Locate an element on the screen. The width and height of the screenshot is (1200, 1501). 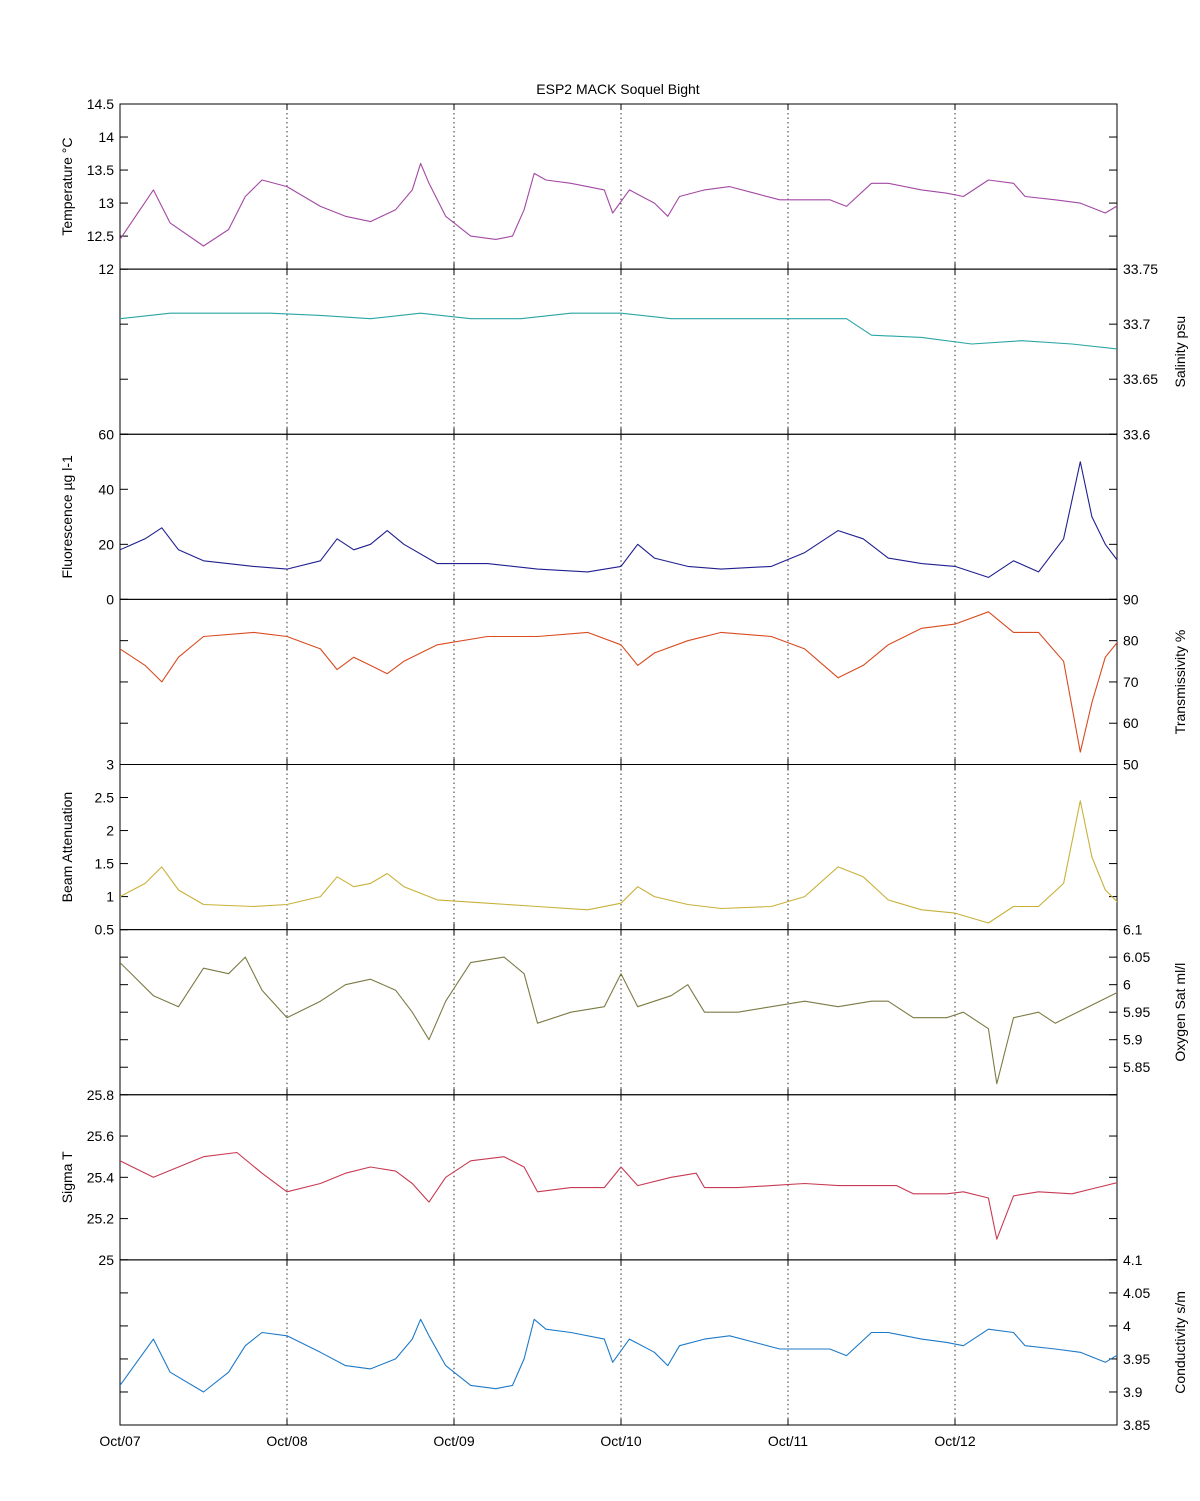
panel-8: 3.85 3.9 3.95 4 4.05 4.1 Conductivity s/m is located at coordinates (653, 1342).